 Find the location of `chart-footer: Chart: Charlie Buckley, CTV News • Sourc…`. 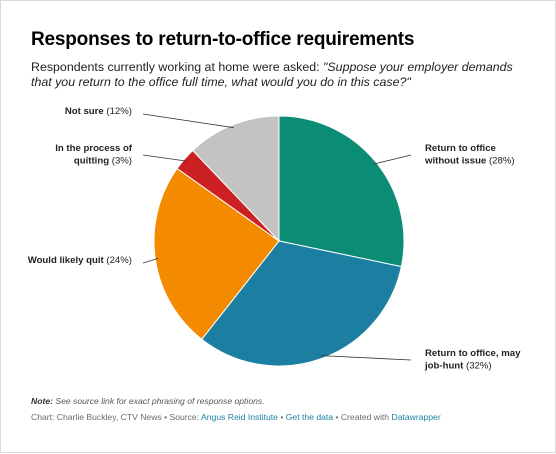

chart-footer: Chart: Charlie Buckley, CTV News • Sourc… is located at coordinates (236, 417).